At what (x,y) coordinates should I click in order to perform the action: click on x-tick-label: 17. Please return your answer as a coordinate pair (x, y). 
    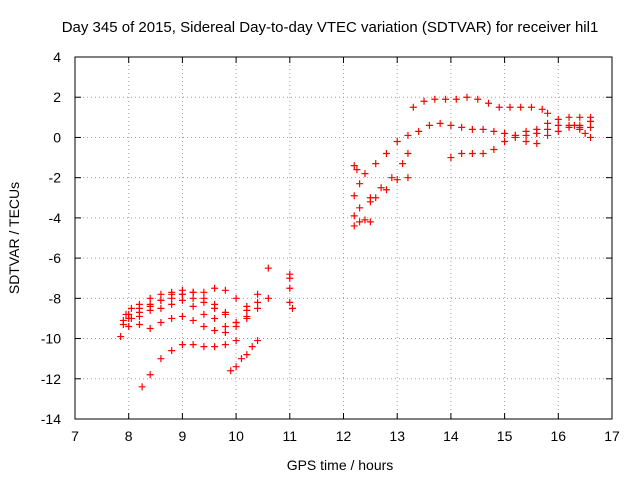
    Looking at the image, I should click on (612, 436).